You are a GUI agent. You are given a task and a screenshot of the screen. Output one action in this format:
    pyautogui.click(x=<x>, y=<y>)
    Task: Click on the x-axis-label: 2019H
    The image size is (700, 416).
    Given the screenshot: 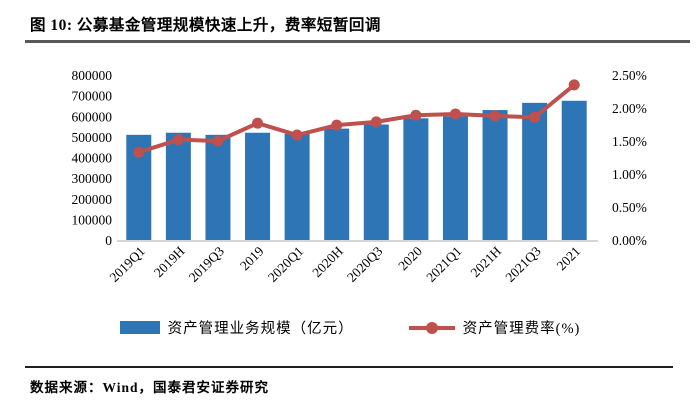 What is the action you would take?
    pyautogui.click(x=169, y=261)
    